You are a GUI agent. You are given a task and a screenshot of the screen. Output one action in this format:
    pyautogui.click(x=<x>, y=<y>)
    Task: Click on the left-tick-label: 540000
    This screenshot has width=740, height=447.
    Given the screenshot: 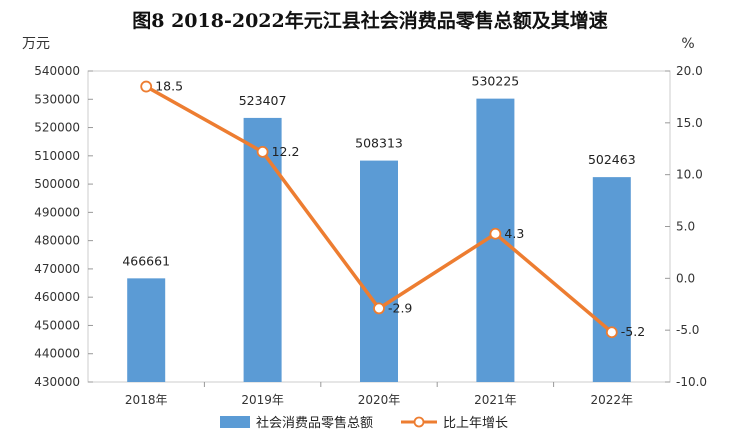 What is the action you would take?
    pyautogui.click(x=57, y=71)
    